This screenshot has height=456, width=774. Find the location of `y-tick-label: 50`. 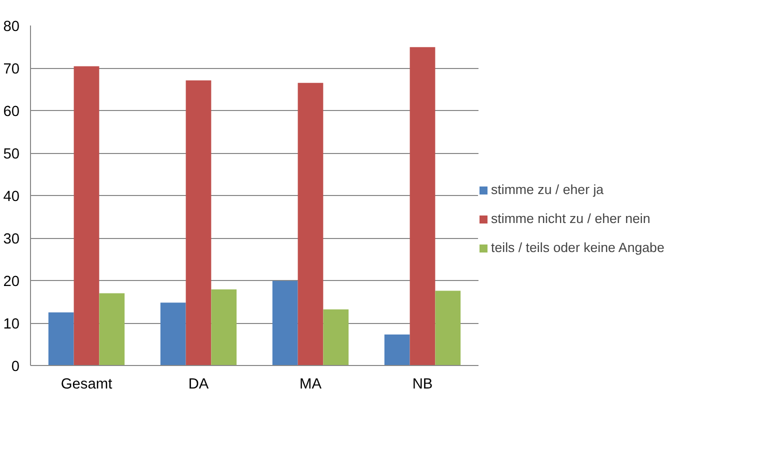

y-tick-label: 50 is located at coordinates (11, 154).